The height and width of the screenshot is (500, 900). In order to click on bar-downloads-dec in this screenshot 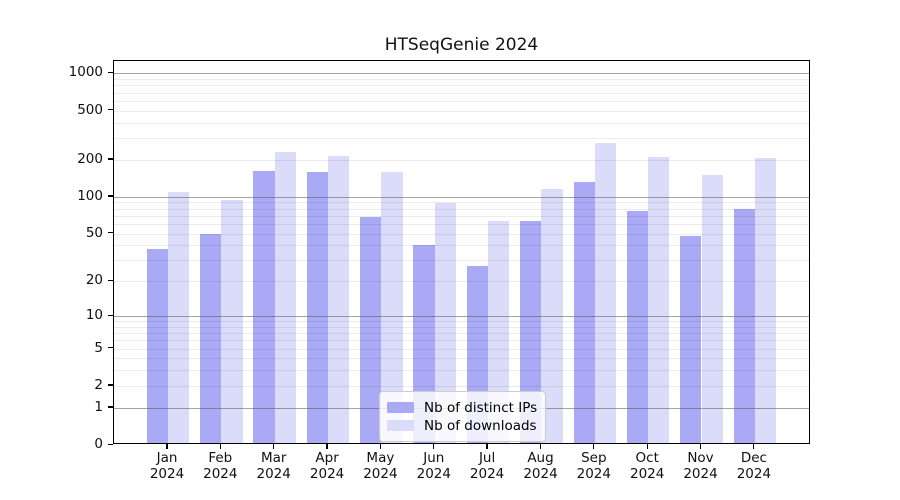, I will do `click(765, 300)`.